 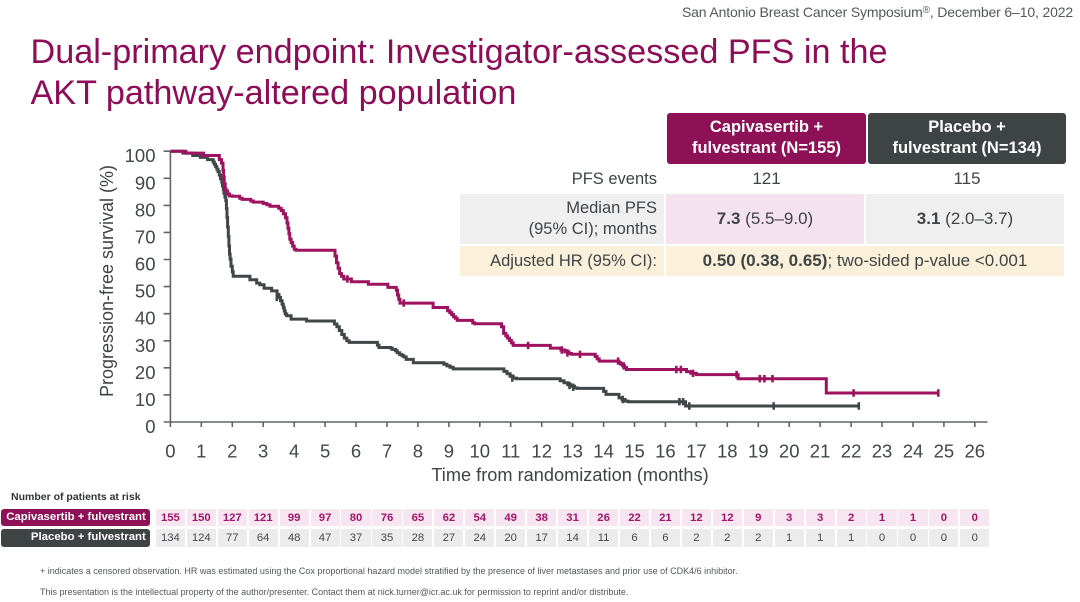 What do you see at coordinates (145, 345) in the screenshot?
I see `svg-text: 30` at bounding box center [145, 345].